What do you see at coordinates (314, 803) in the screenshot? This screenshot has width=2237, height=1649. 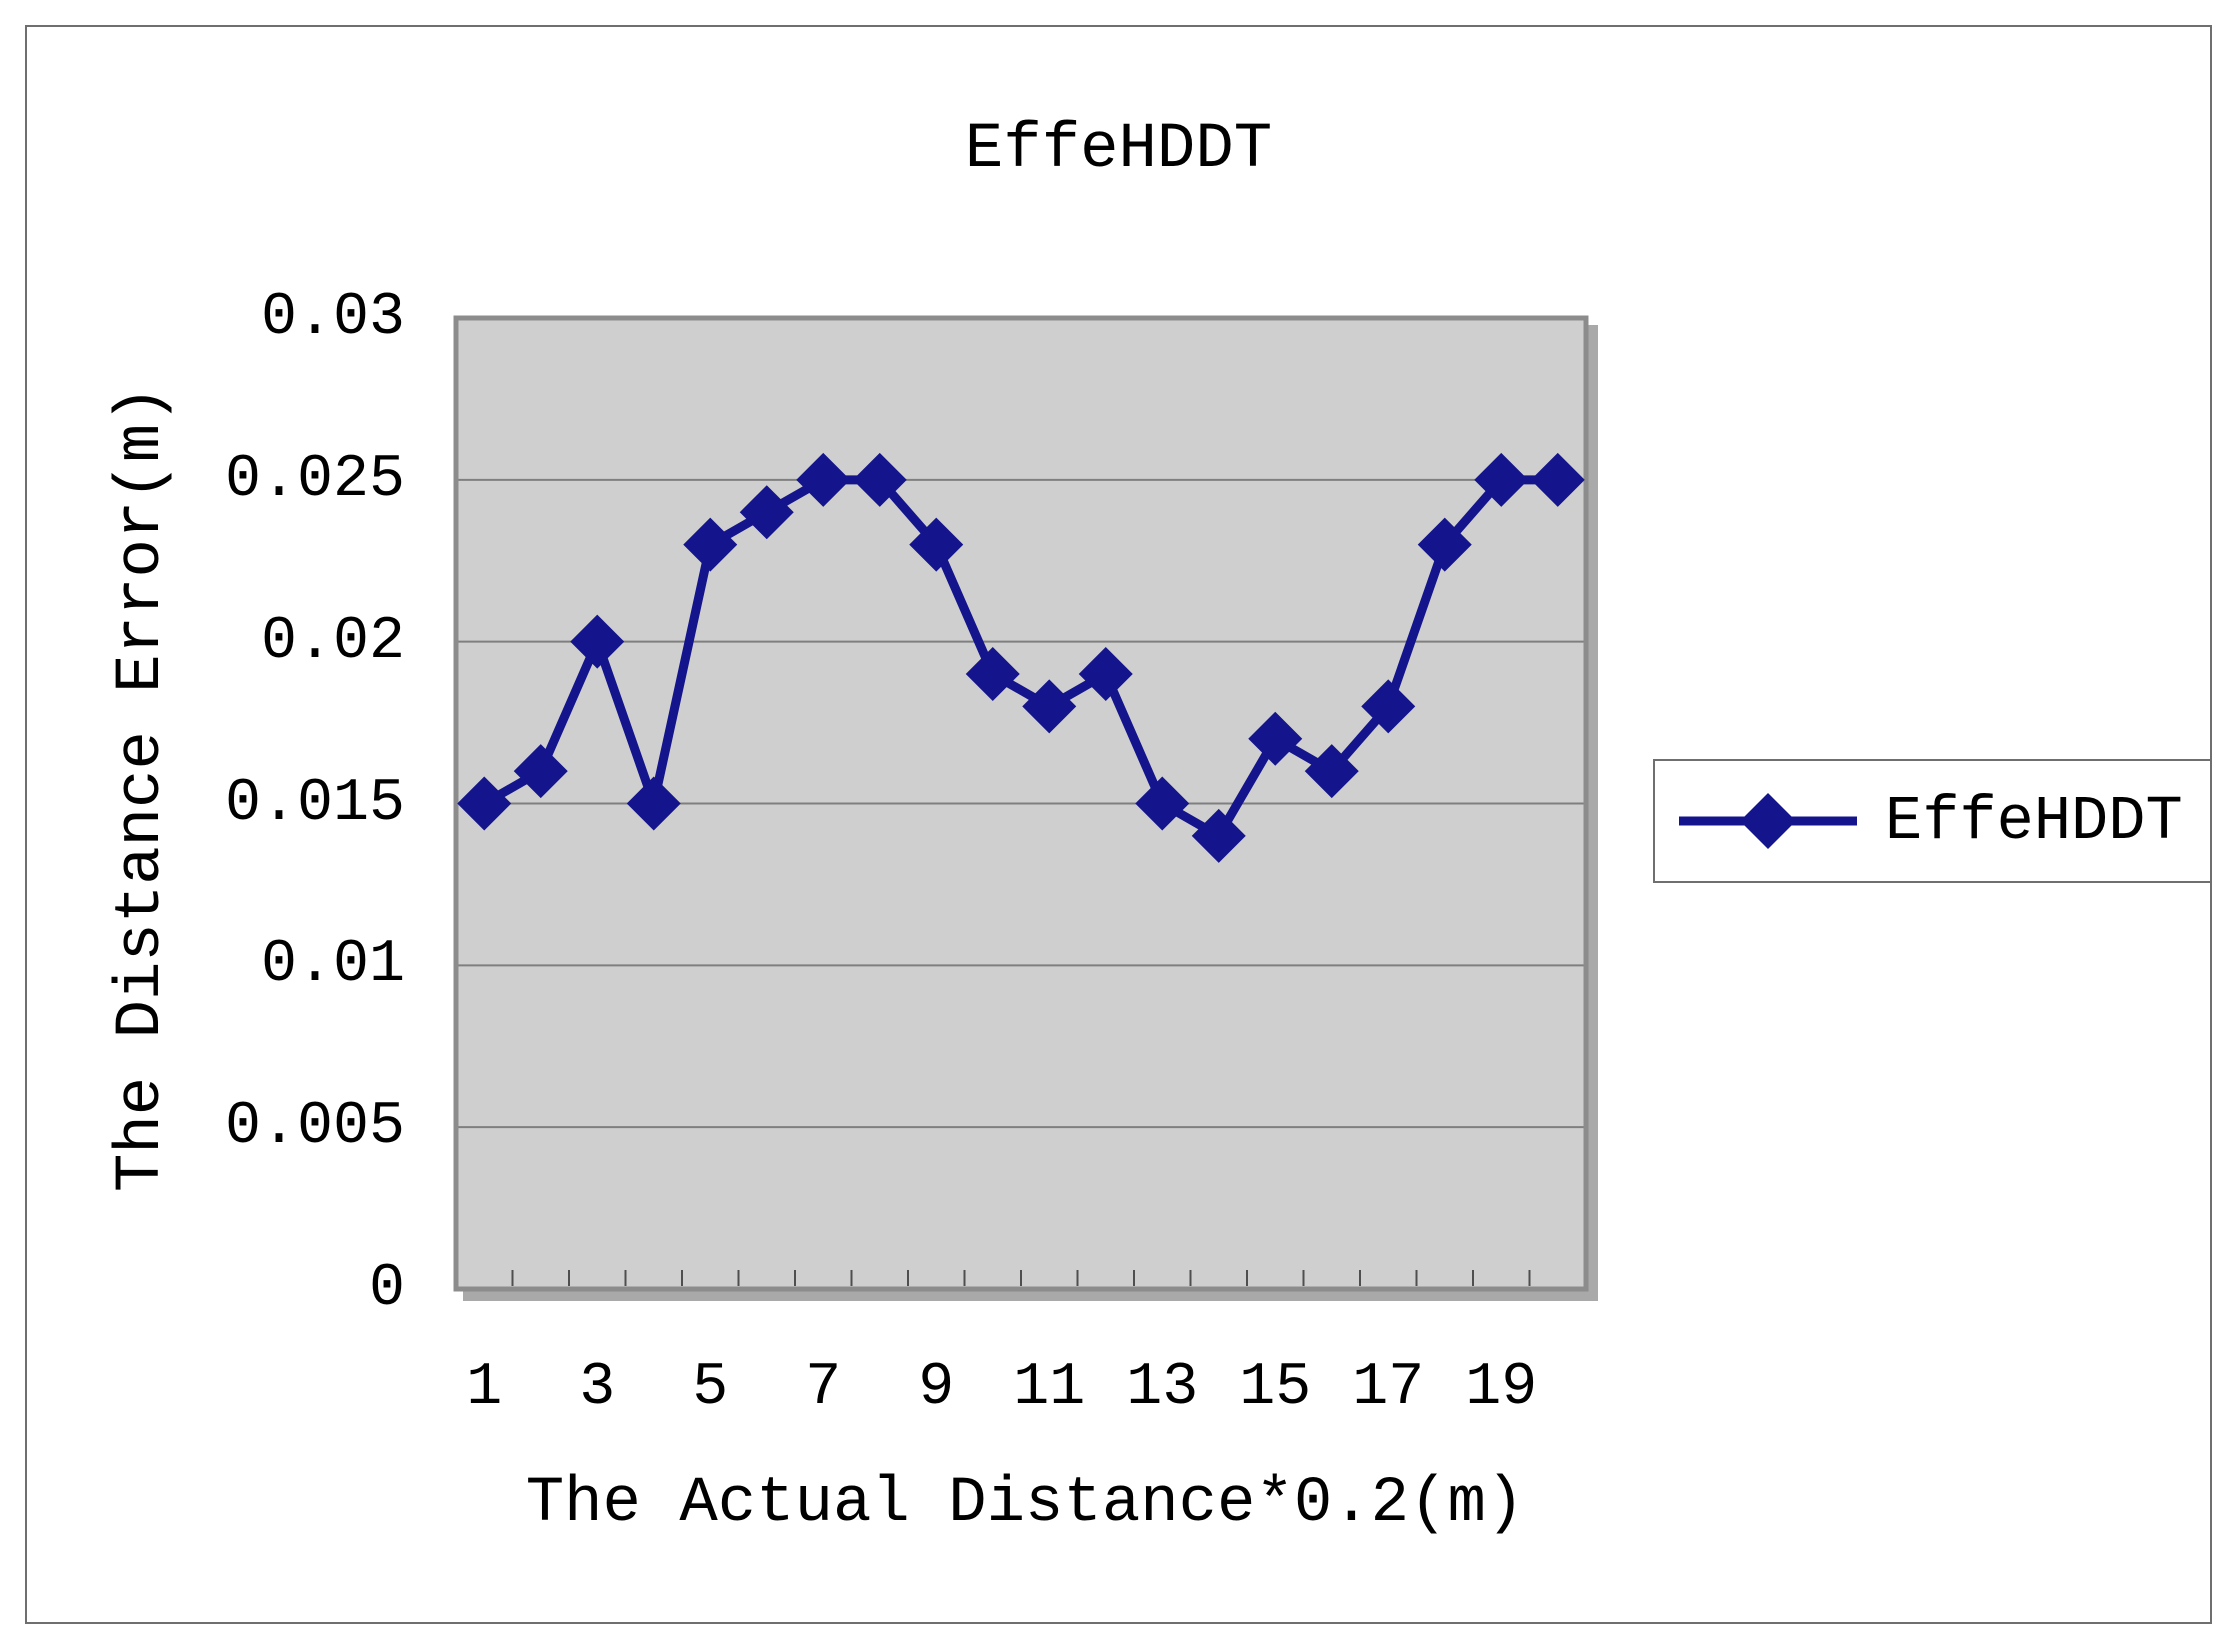 I see `y-tick-label: 0.015` at bounding box center [314, 803].